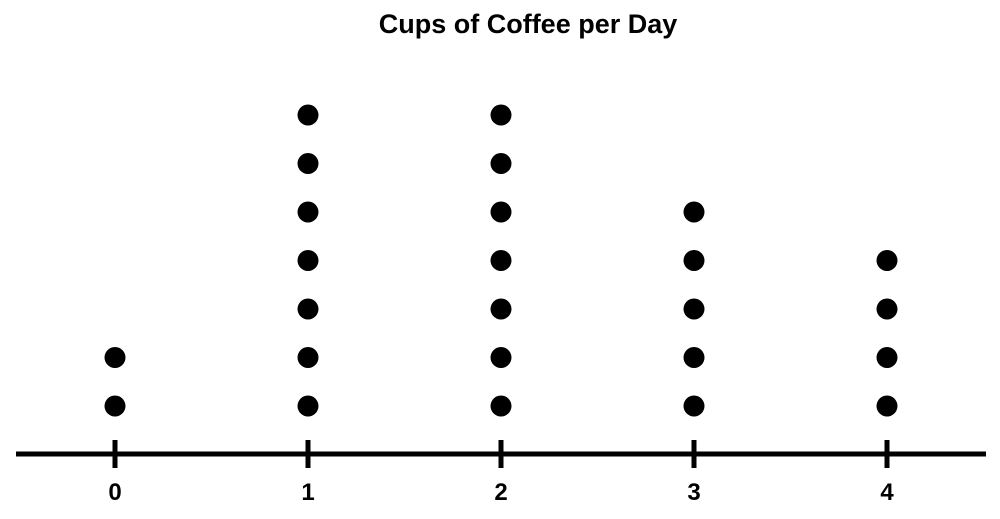 Image resolution: width=1000 pixels, height=519 pixels. Describe the element at coordinates (307, 492) in the screenshot. I see `x-tick-label-1: 1` at that location.